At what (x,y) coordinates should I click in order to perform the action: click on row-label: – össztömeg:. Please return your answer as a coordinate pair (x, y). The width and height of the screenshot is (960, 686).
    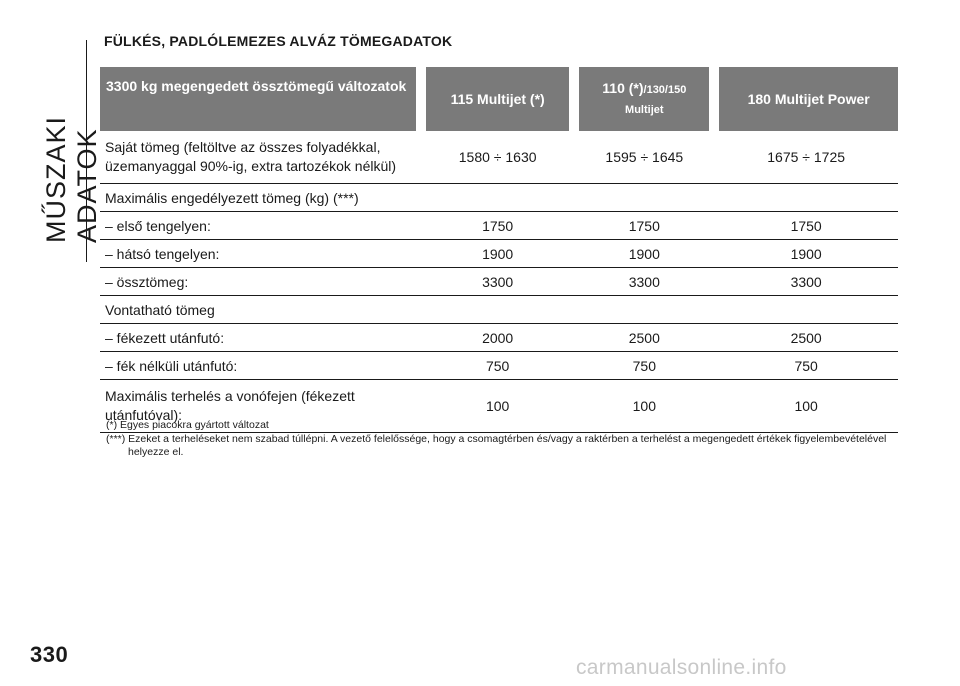
    Looking at the image, I should click on (260, 281).